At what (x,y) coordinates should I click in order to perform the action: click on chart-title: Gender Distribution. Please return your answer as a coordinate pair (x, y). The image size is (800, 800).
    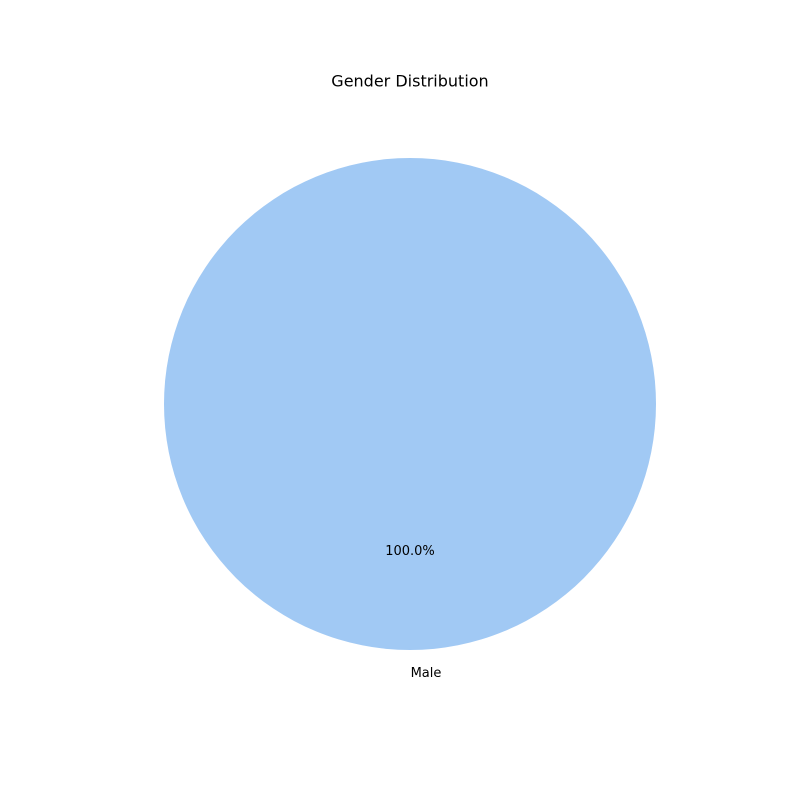
    Looking at the image, I should click on (409, 81).